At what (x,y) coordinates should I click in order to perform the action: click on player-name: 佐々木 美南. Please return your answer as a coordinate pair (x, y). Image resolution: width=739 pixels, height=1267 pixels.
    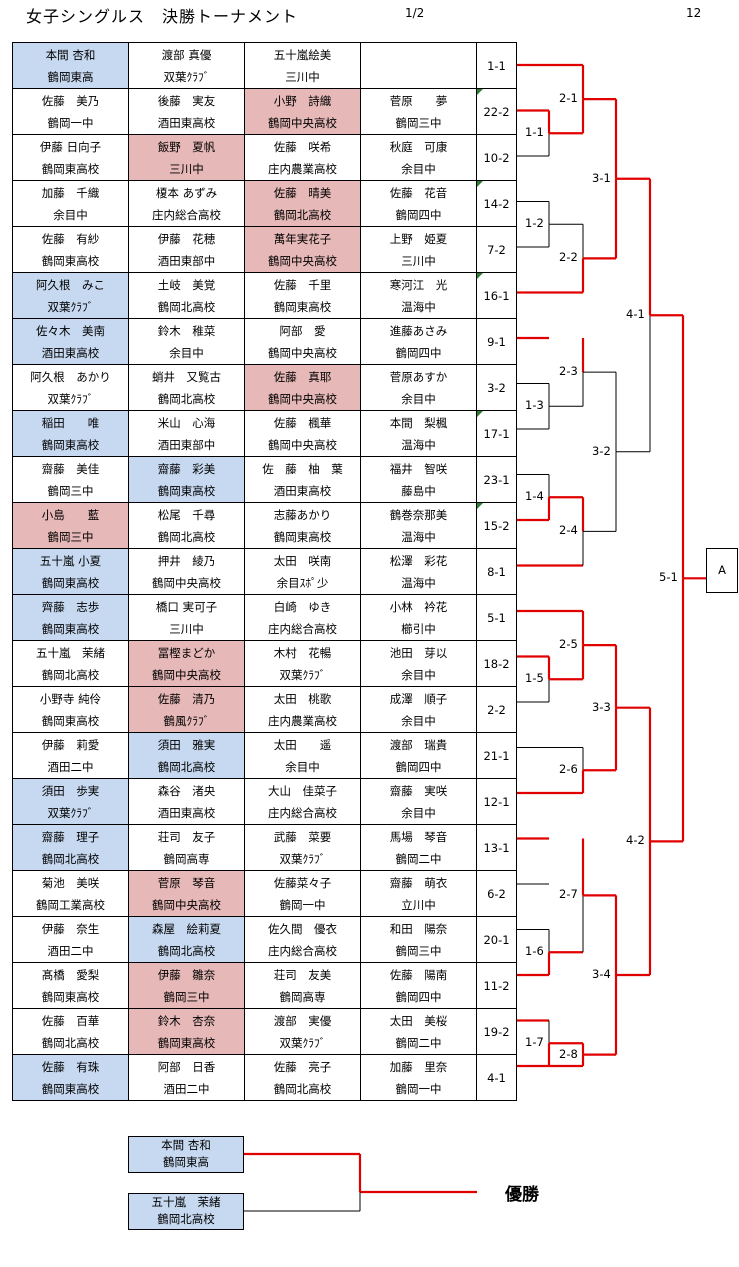
    Looking at the image, I should click on (70, 330).